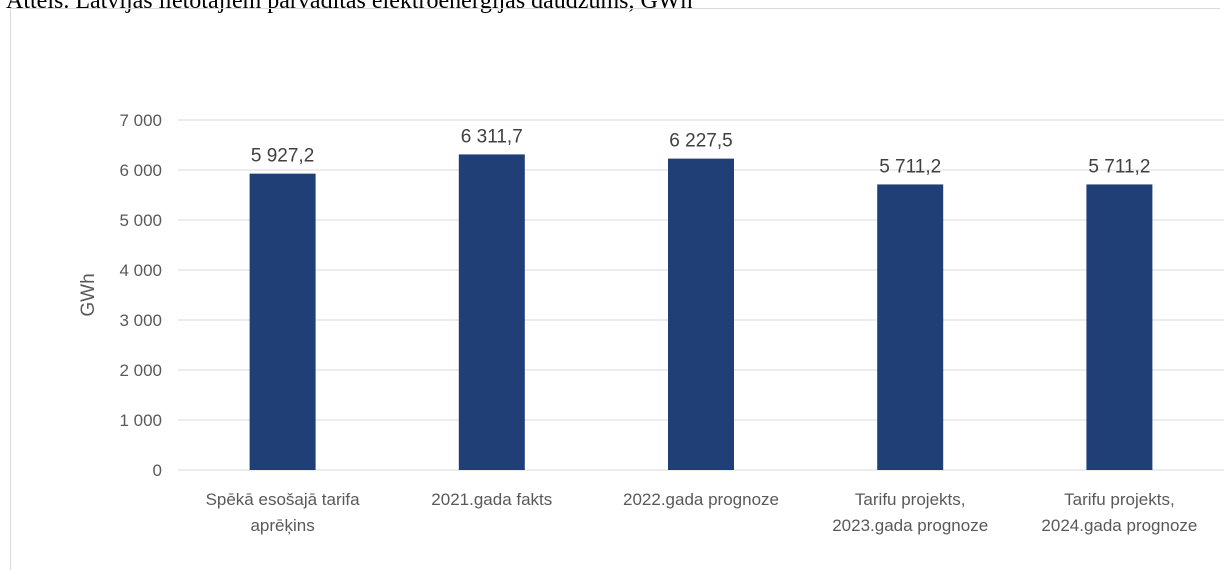 The height and width of the screenshot is (570, 1226). I want to click on x-tick-label: Spēkā esošajā tarifa, so click(283, 499).